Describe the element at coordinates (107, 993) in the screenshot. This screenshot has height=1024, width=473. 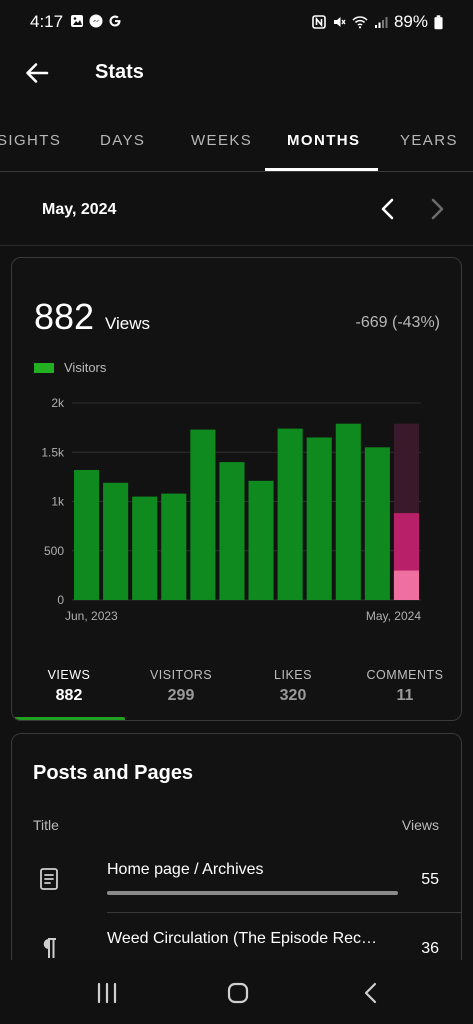
I see `recent-apps-icon` at that location.